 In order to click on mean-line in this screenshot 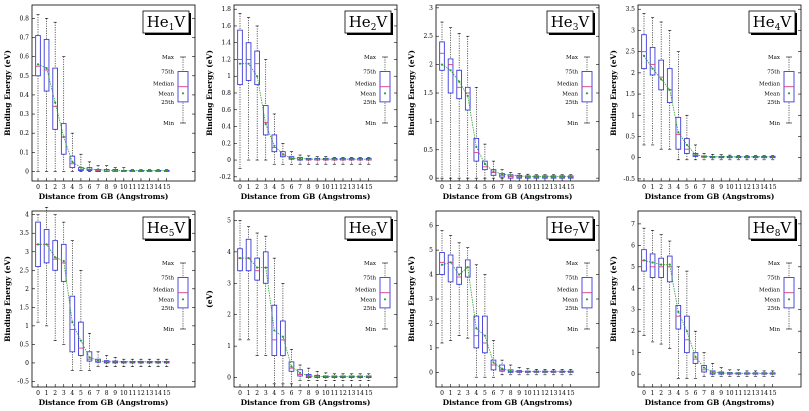, I will do `click(708, 317)`.